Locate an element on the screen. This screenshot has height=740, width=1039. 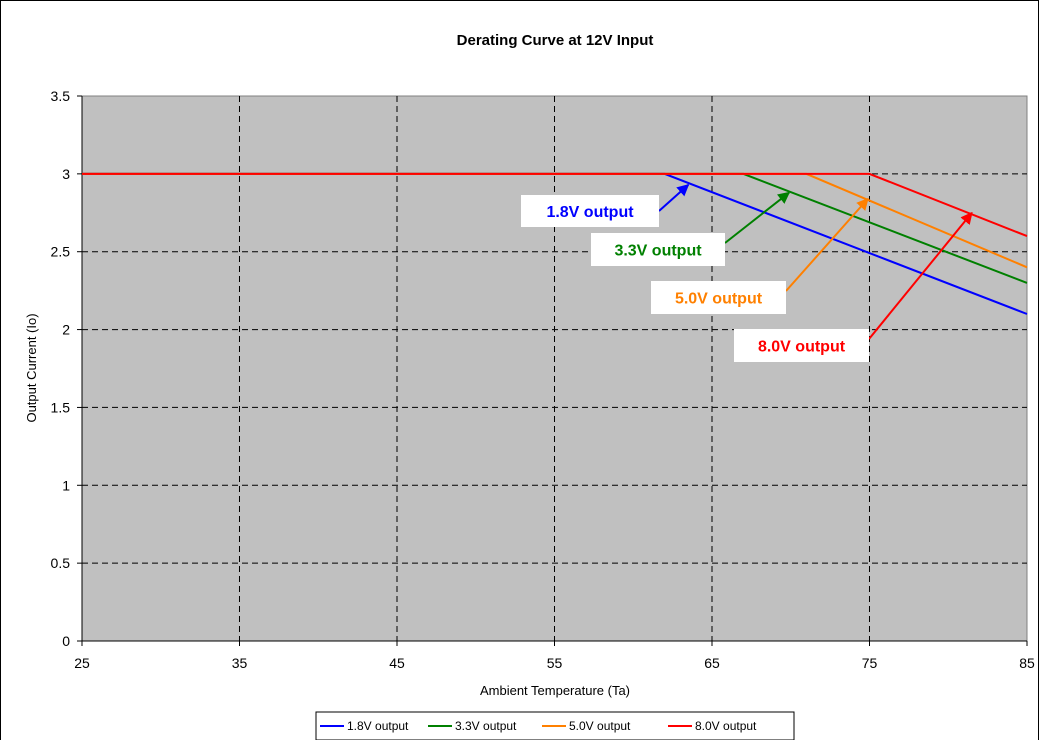
legend-item-5-0v-output: 5.0V output is located at coordinates (586, 726).